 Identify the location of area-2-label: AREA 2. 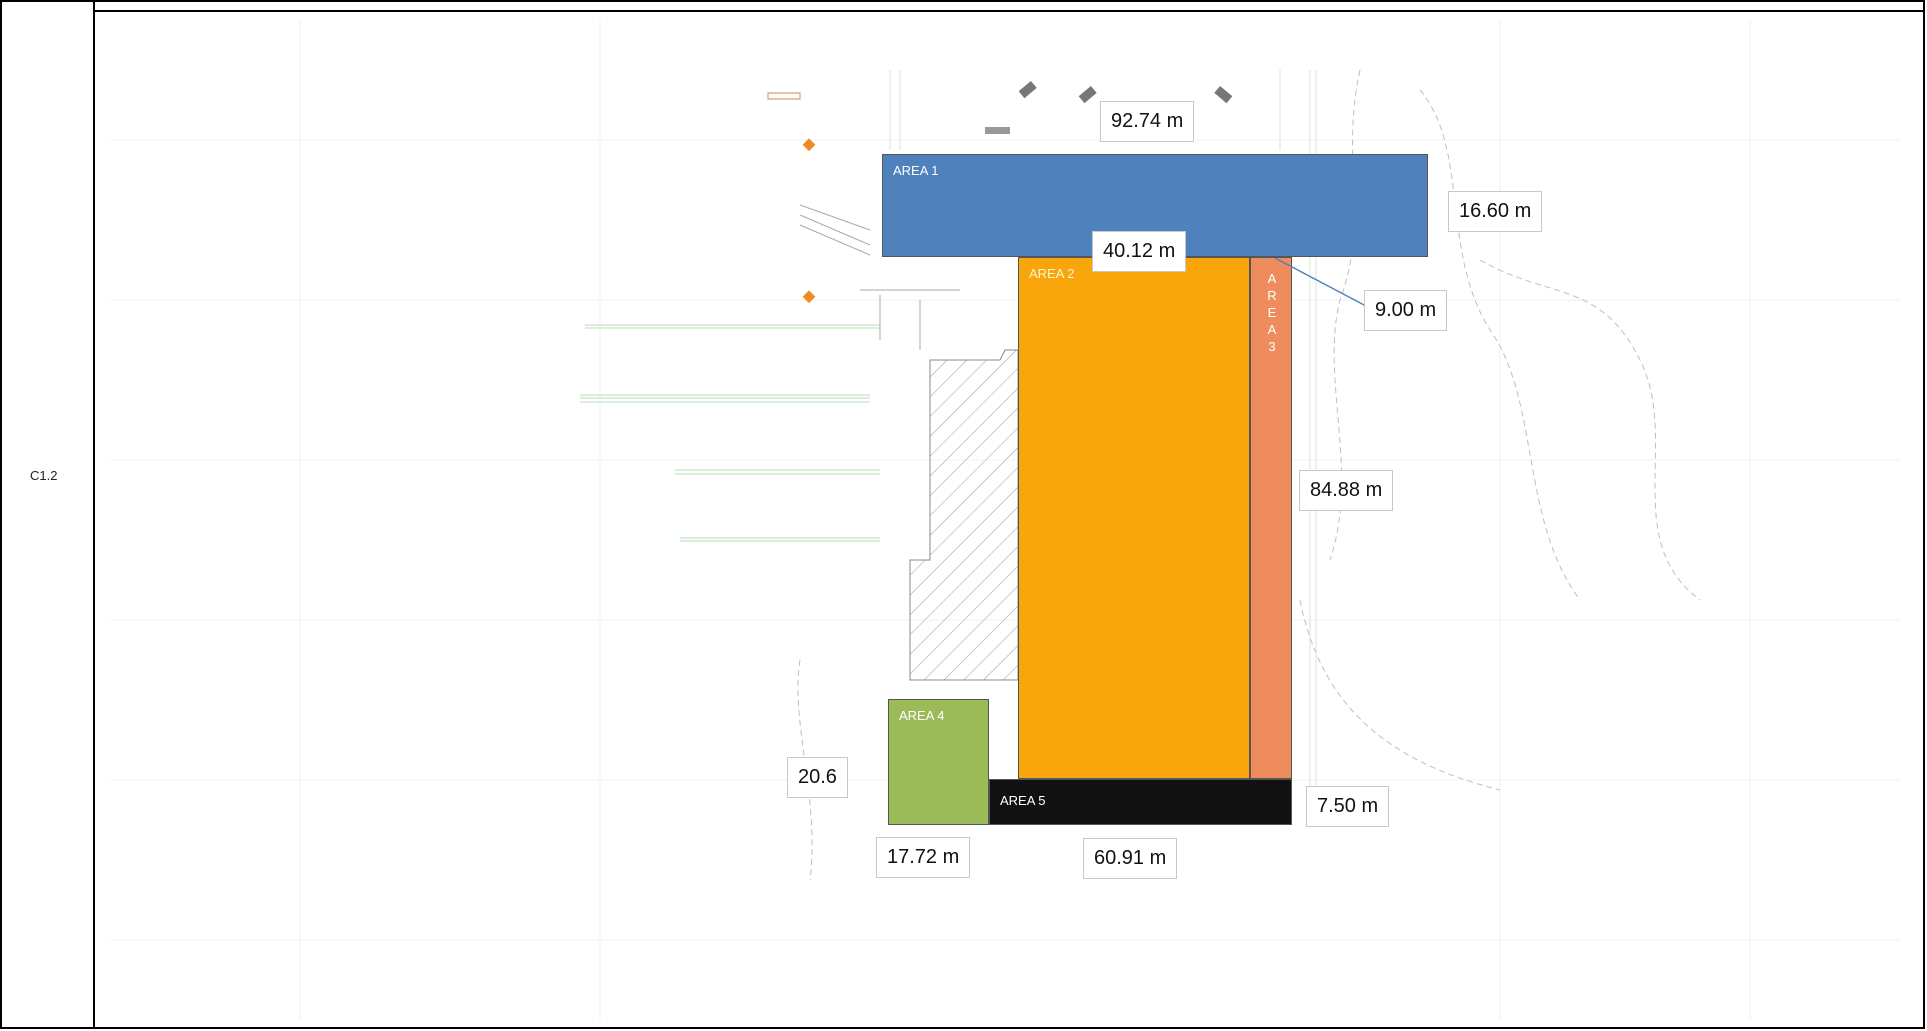
(1052, 273).